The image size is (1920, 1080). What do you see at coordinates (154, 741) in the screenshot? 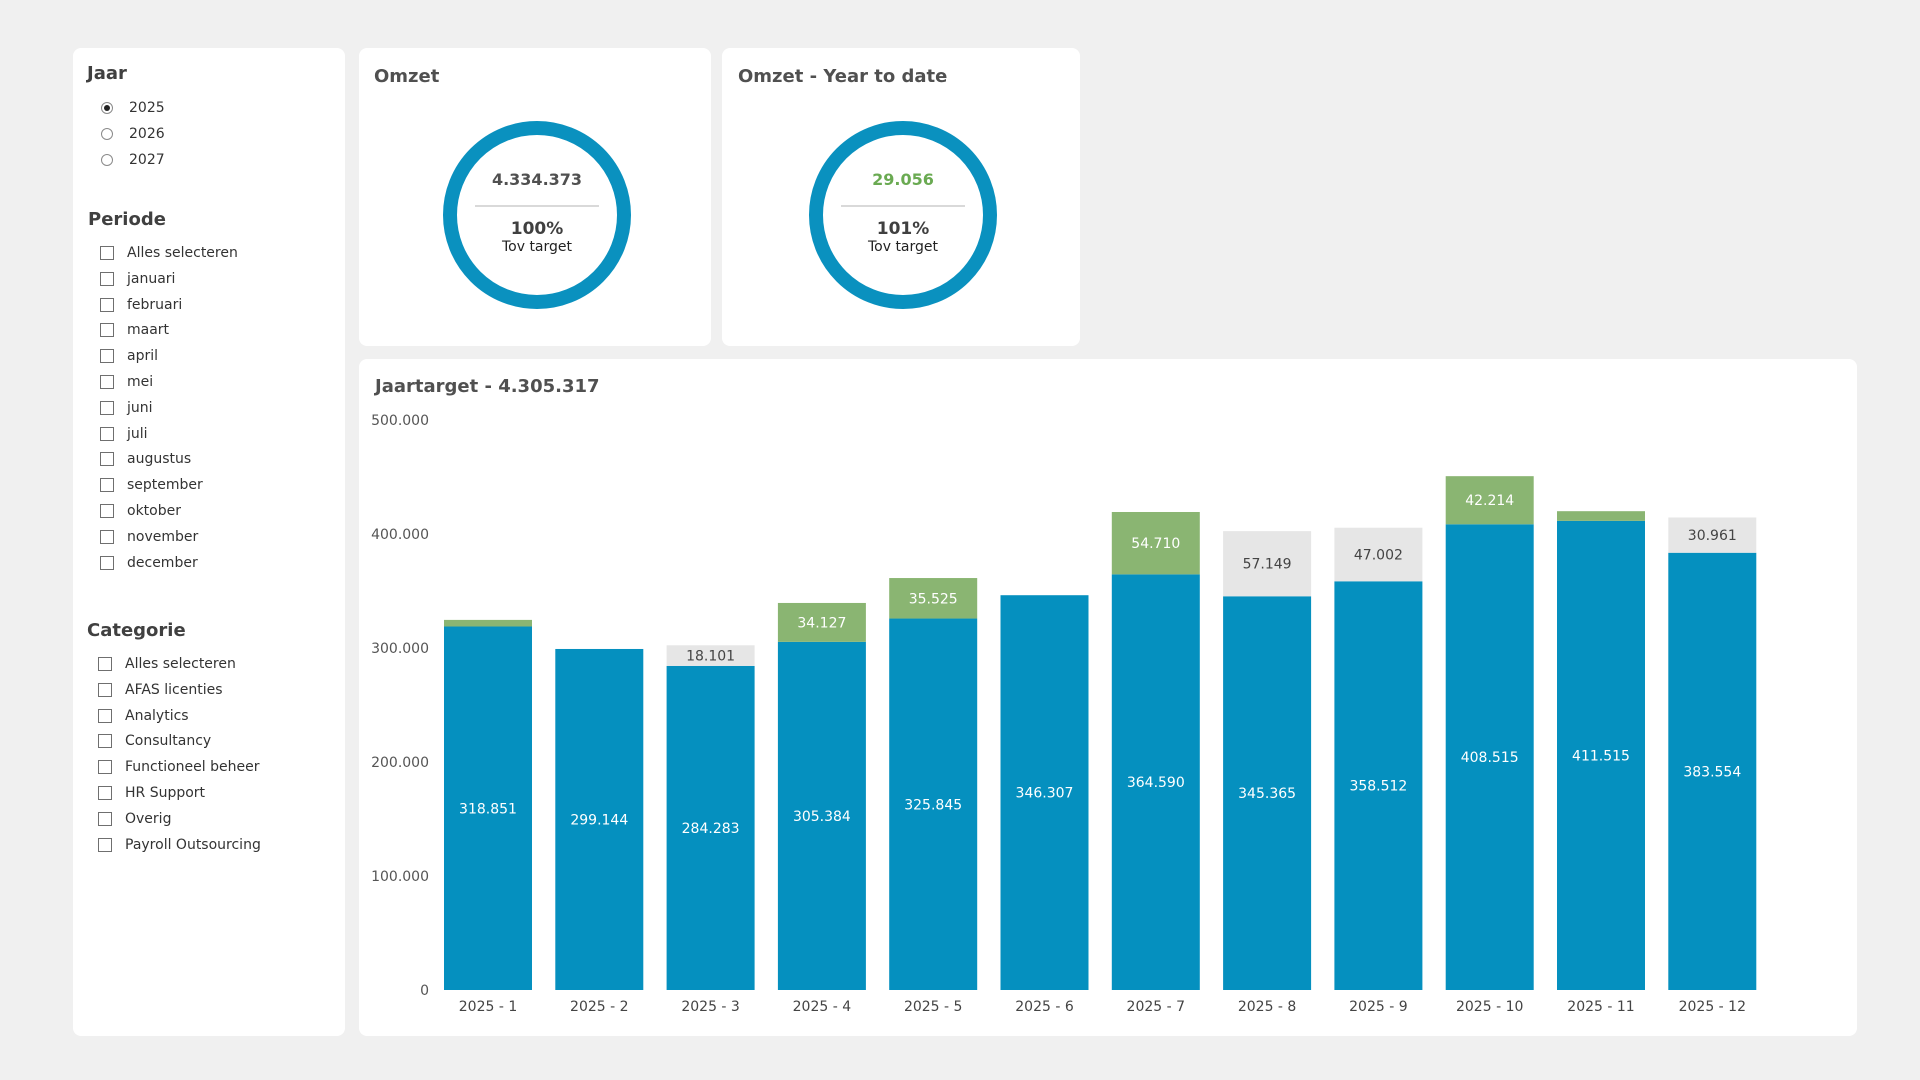
I see `categorie-option-3: Consultancy` at bounding box center [154, 741].